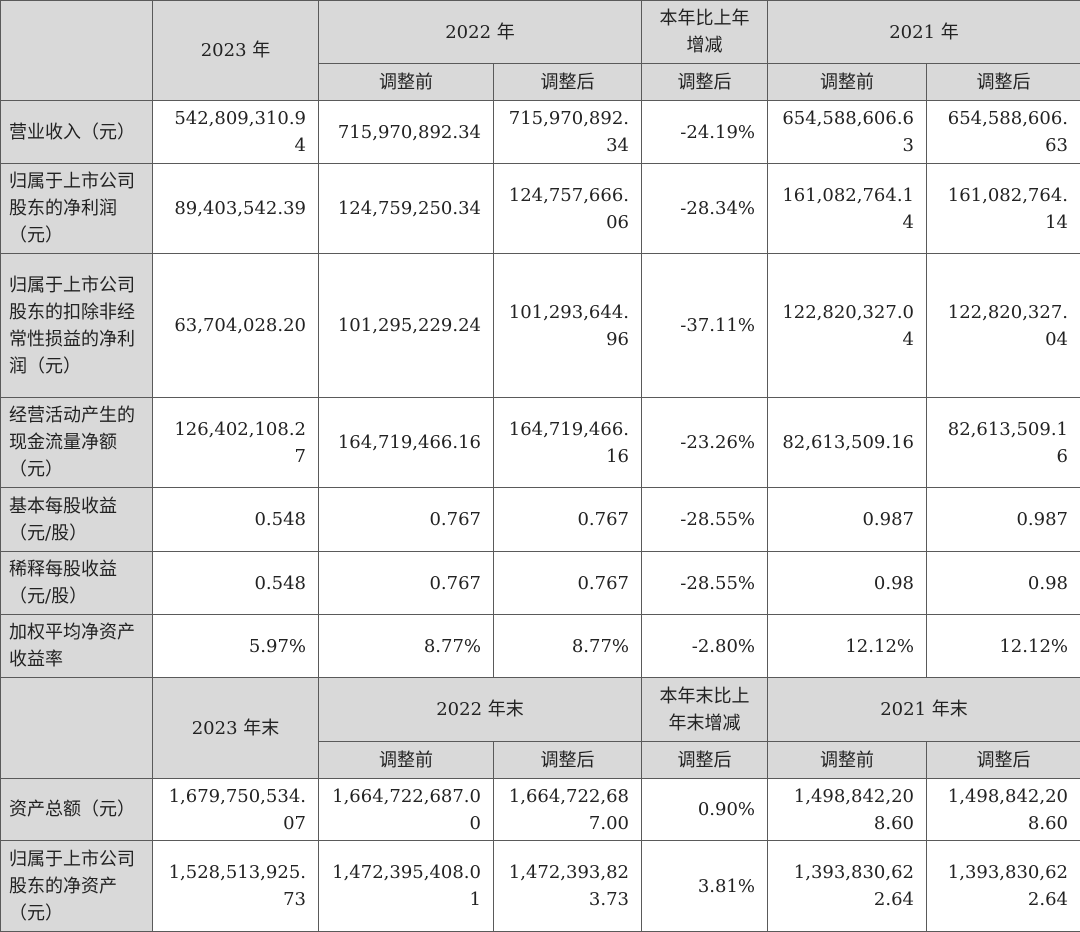  What do you see at coordinates (77, 132) in the screenshot?
I see `row-label: 营业收入（元）` at bounding box center [77, 132].